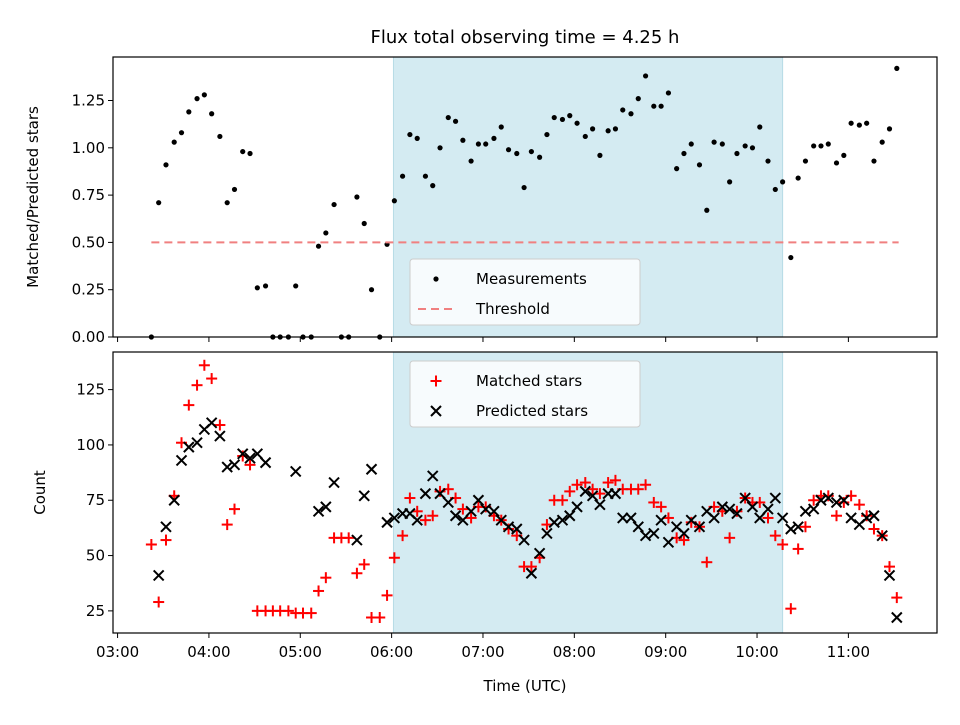  I want to click on y-tick-label: 0.25, so click(88, 290).